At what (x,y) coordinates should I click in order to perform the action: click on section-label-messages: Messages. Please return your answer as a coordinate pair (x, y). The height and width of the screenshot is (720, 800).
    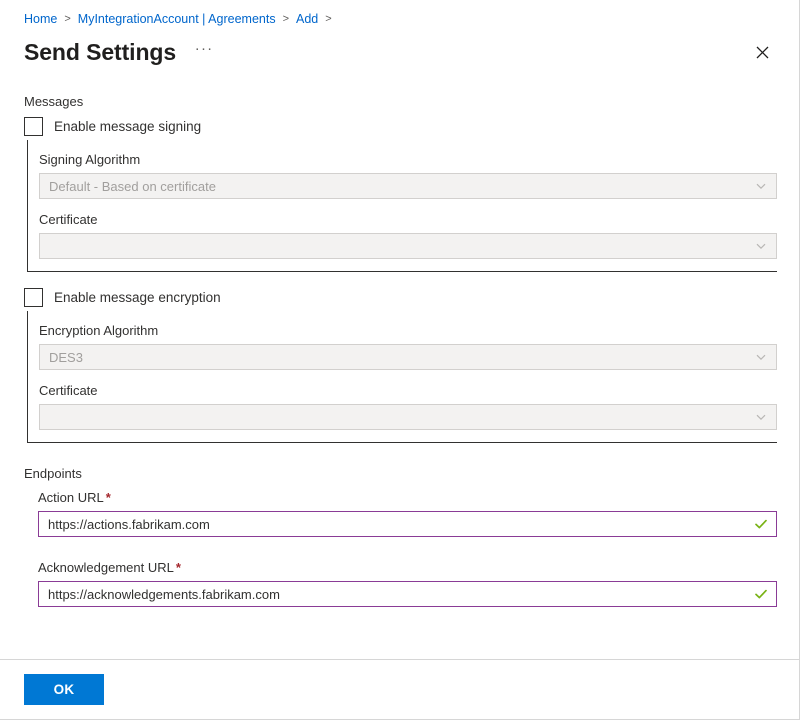
    Looking at the image, I should click on (54, 101).